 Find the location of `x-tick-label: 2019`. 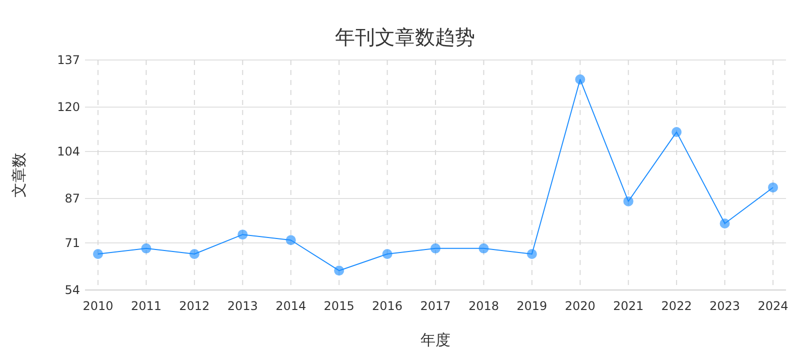

x-tick-label: 2019 is located at coordinates (532, 306).